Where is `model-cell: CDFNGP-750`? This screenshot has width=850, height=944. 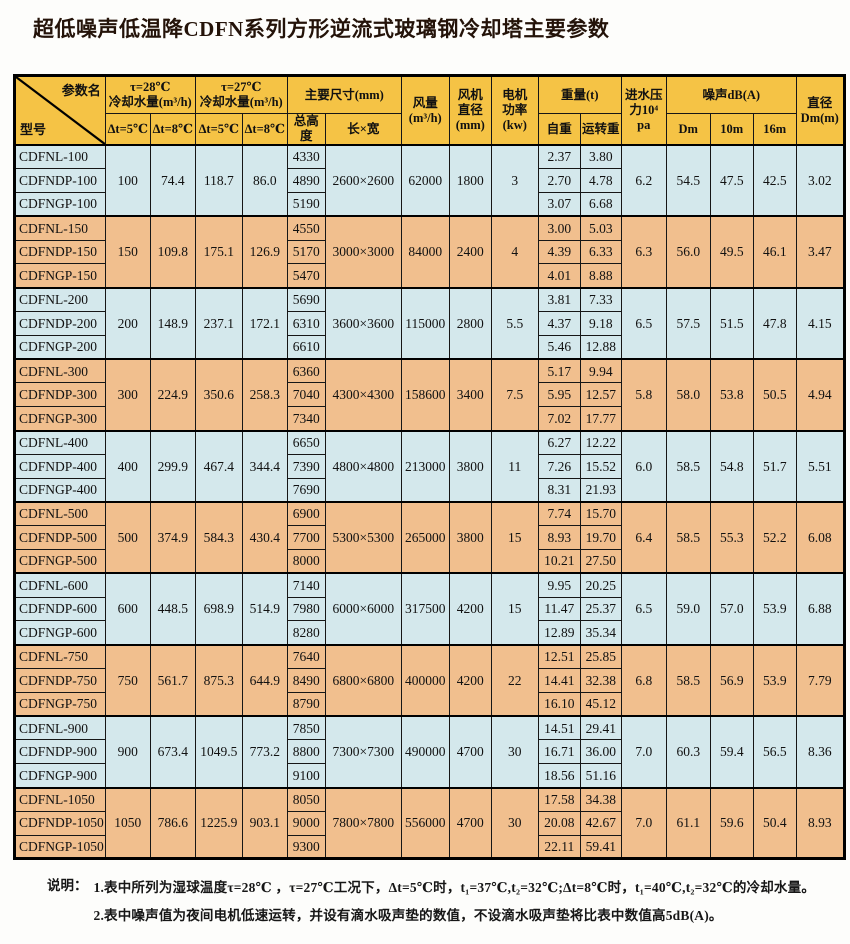
model-cell: CDFNGP-750 is located at coordinates (60, 704).